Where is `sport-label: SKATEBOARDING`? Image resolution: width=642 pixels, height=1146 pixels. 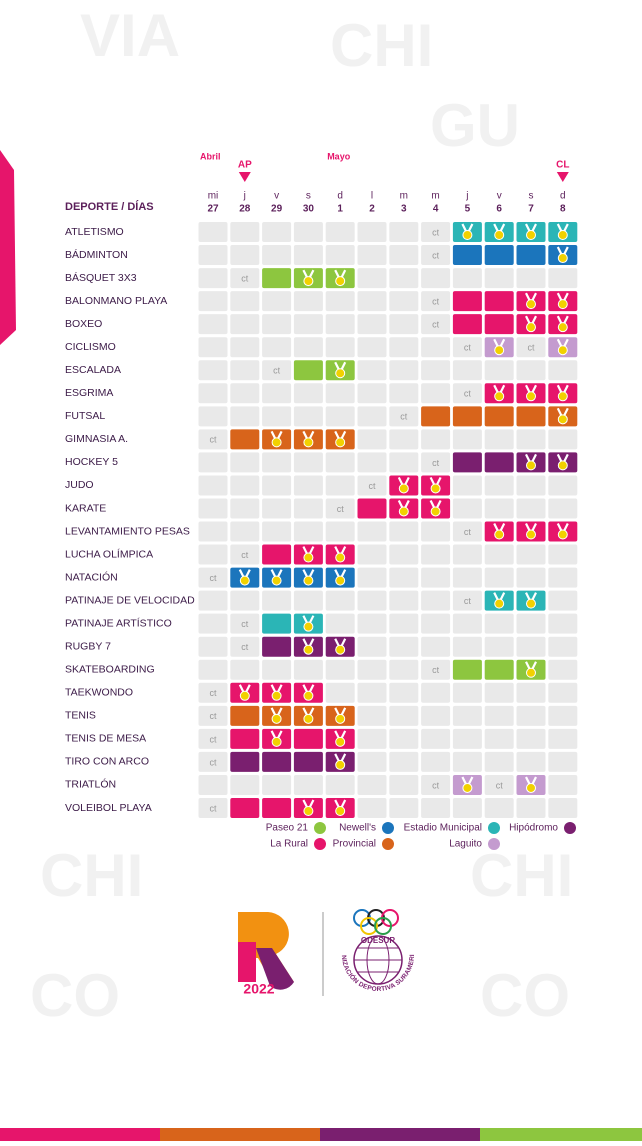 sport-label: SKATEBOARDING is located at coordinates (110, 670).